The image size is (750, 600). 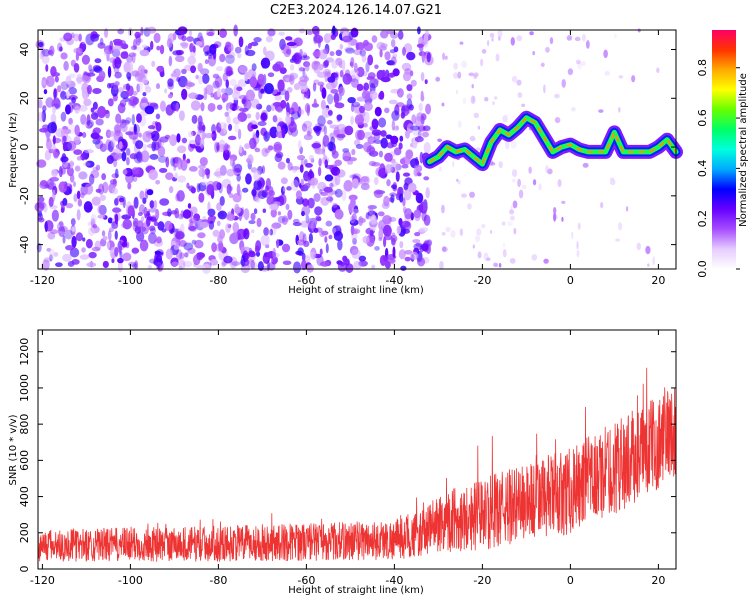 I want to click on colorbar-tick-label: 0.8, so click(x=702, y=68).